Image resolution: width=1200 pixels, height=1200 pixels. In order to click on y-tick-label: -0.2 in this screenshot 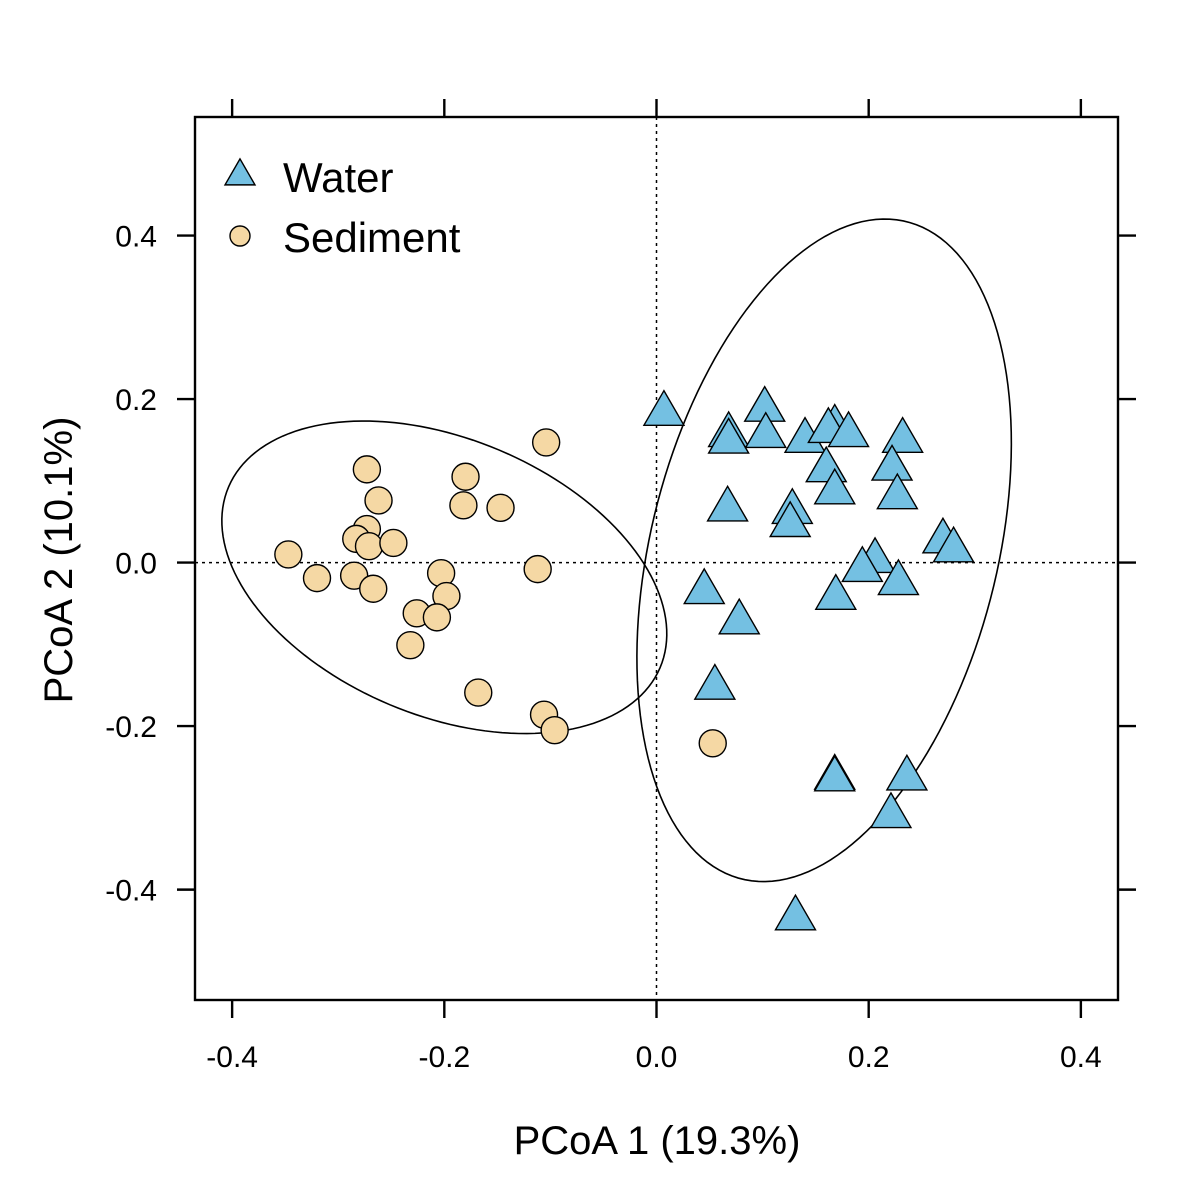, I will do `click(131, 727)`.